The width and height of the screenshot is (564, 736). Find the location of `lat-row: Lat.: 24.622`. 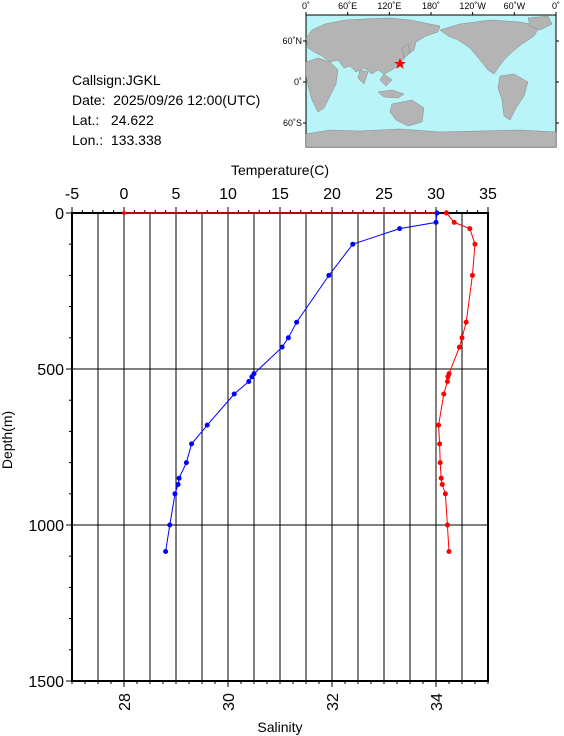

lat-row: Lat.: 24.622 is located at coordinates (166, 120).